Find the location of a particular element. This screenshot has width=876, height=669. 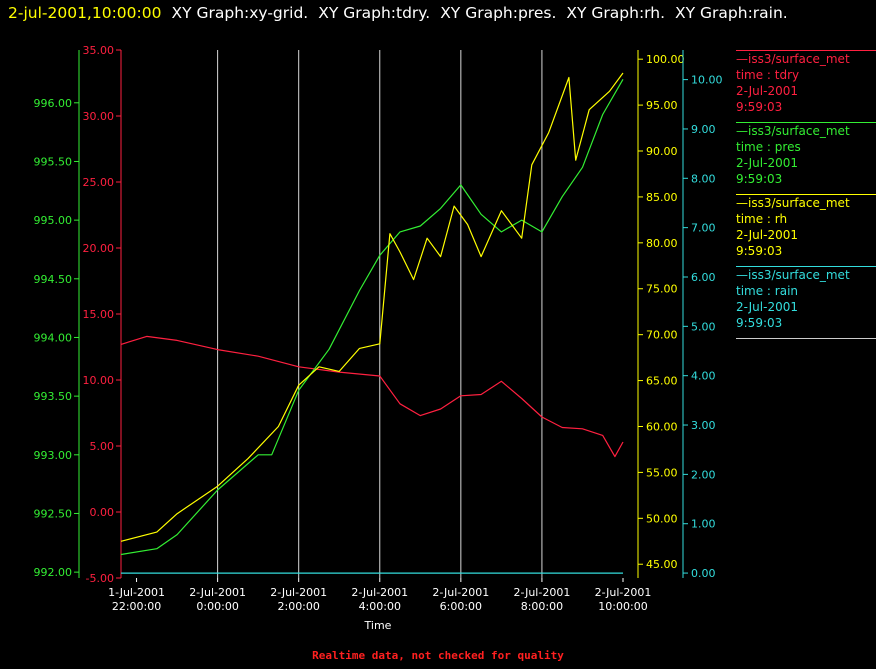

rh-tick-label: 70.00 is located at coordinates (662, 335).